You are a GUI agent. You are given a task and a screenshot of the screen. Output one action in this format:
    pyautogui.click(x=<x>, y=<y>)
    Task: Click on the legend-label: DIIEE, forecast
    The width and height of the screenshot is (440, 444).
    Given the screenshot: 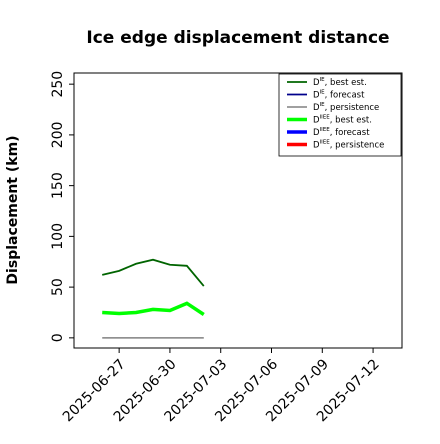 What is the action you would take?
    pyautogui.click(x=341, y=132)
    